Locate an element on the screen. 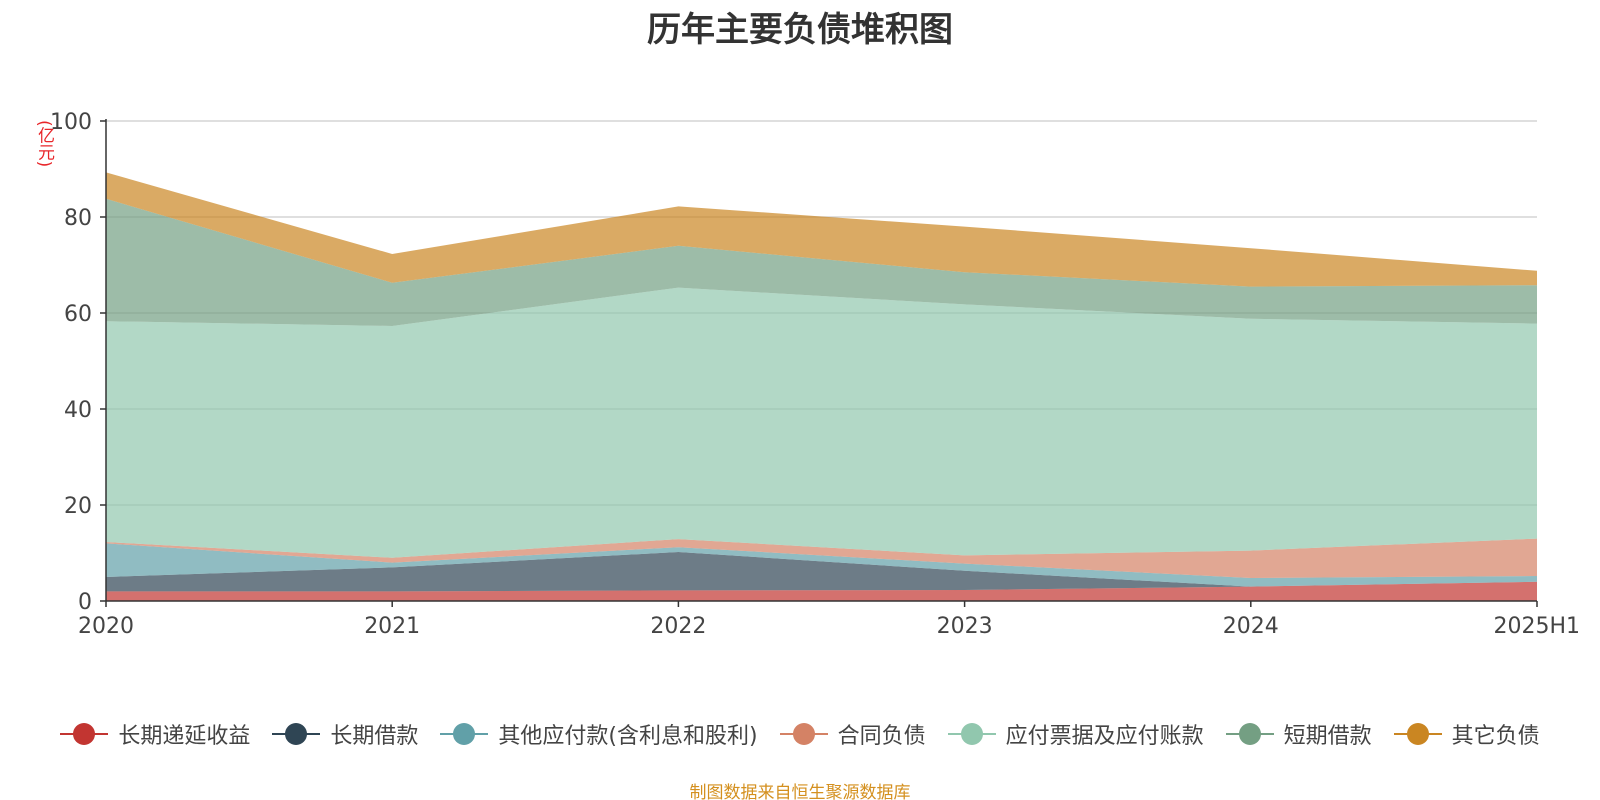 The width and height of the screenshot is (1600, 800). legend-label: 其他应付款(含利息和股利) is located at coordinates (628, 736).